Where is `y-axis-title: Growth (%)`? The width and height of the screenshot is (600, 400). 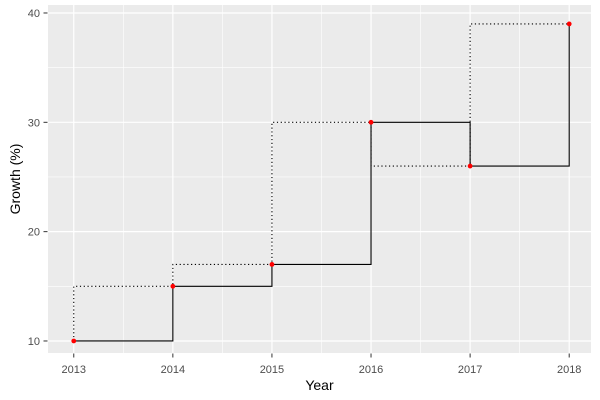
y-axis-title: Growth (%) is located at coordinates (15, 179).